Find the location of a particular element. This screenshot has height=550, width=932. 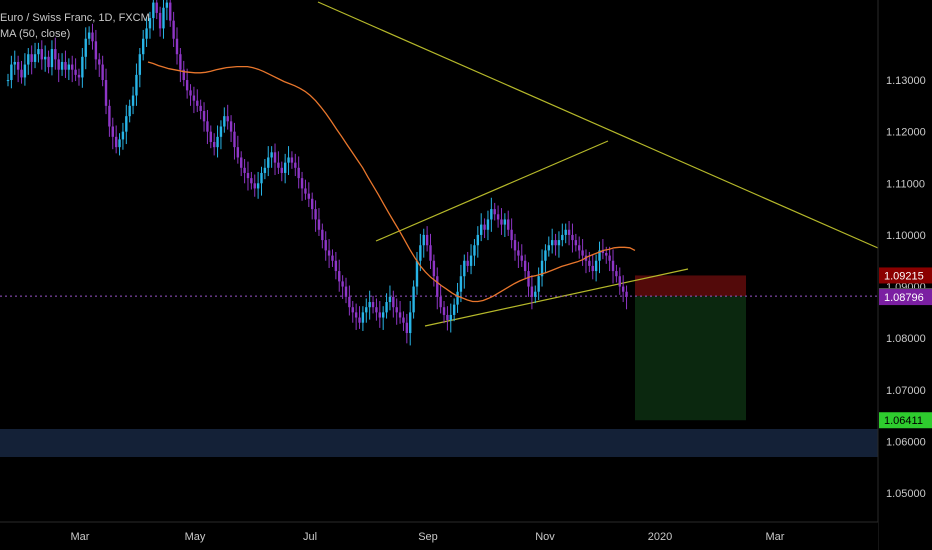

take-profit-zone is located at coordinates (690, 358).